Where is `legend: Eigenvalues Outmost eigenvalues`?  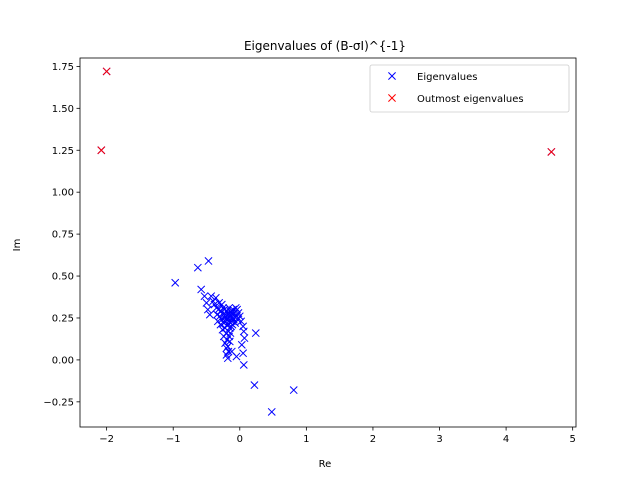
legend: Eigenvalues Outmost eigenvalues is located at coordinates (469, 88).